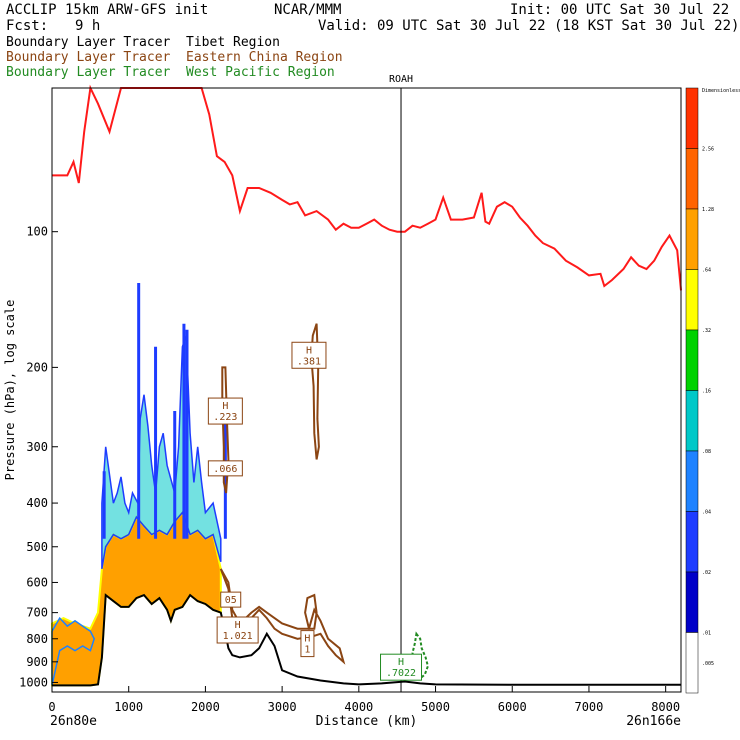 The height and width of the screenshot is (740, 740). I want to click on x-tick-label: 4000, so click(358, 707).